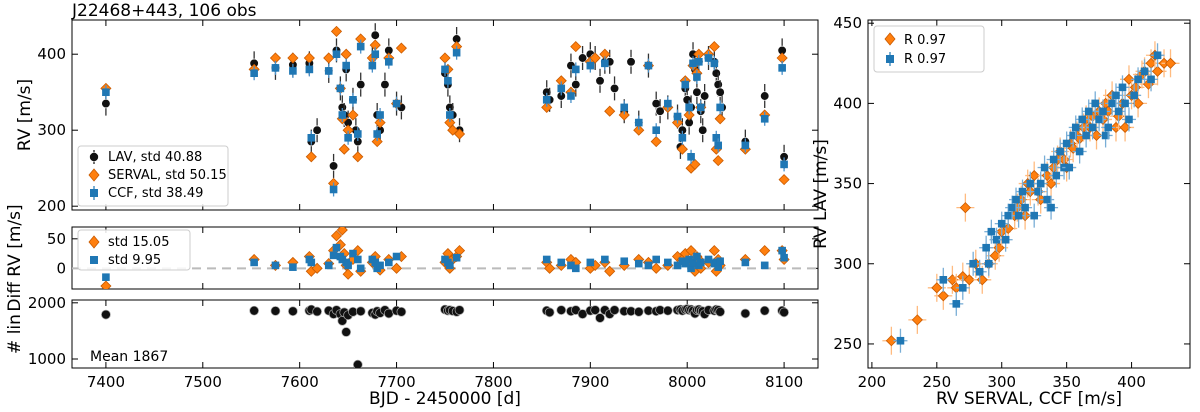 The height and width of the screenshot is (412, 1200). I want to click on legend-lav-label: LAV, std 40.88, so click(155, 157).